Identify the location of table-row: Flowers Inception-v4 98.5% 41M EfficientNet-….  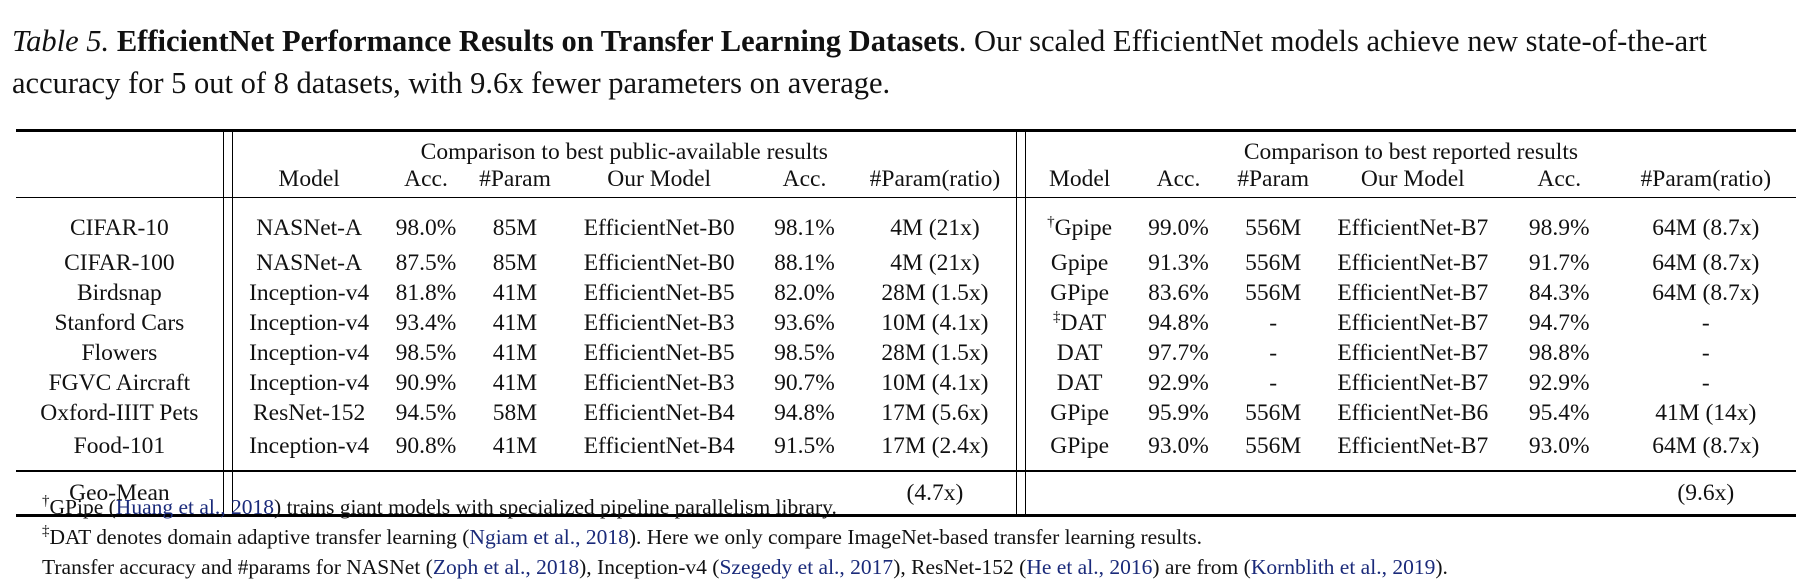
(906, 353).